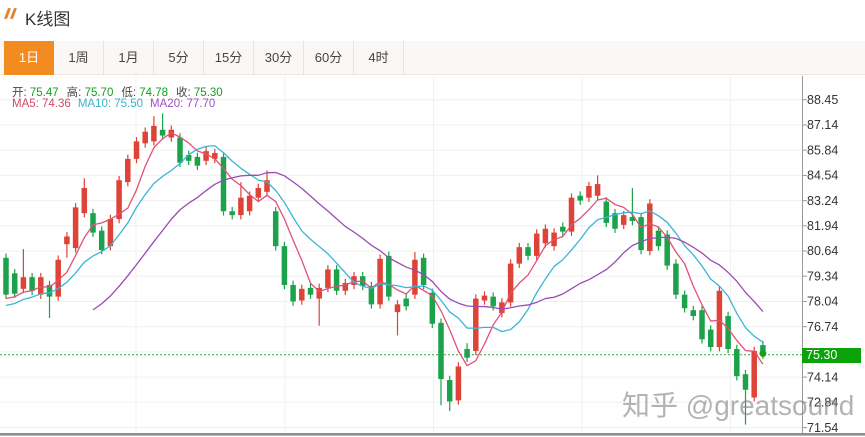 This screenshot has width=865, height=437. Describe the element at coordinates (822, 302) in the screenshot. I see `svg-text: 78.04` at that location.